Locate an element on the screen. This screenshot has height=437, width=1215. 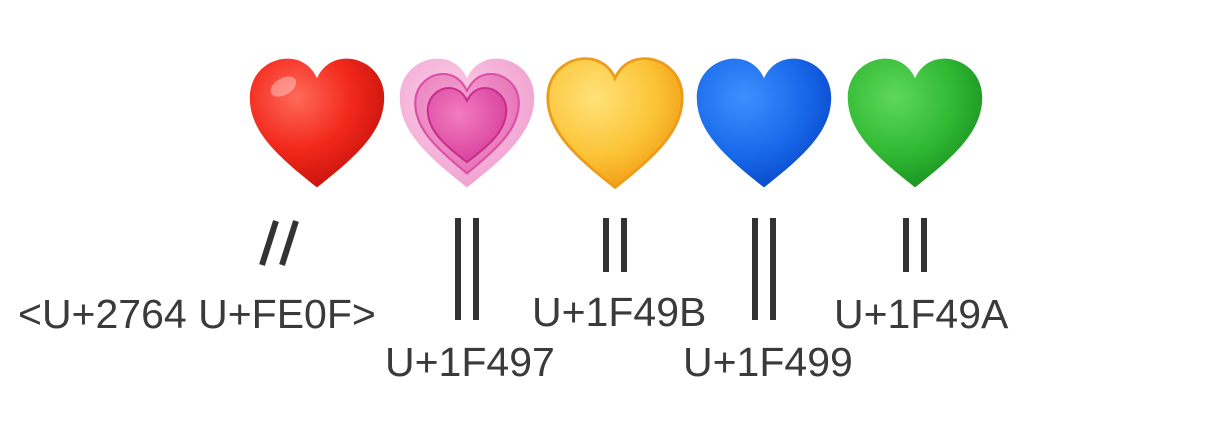
blue-heart-icon is located at coordinates (764, 123).